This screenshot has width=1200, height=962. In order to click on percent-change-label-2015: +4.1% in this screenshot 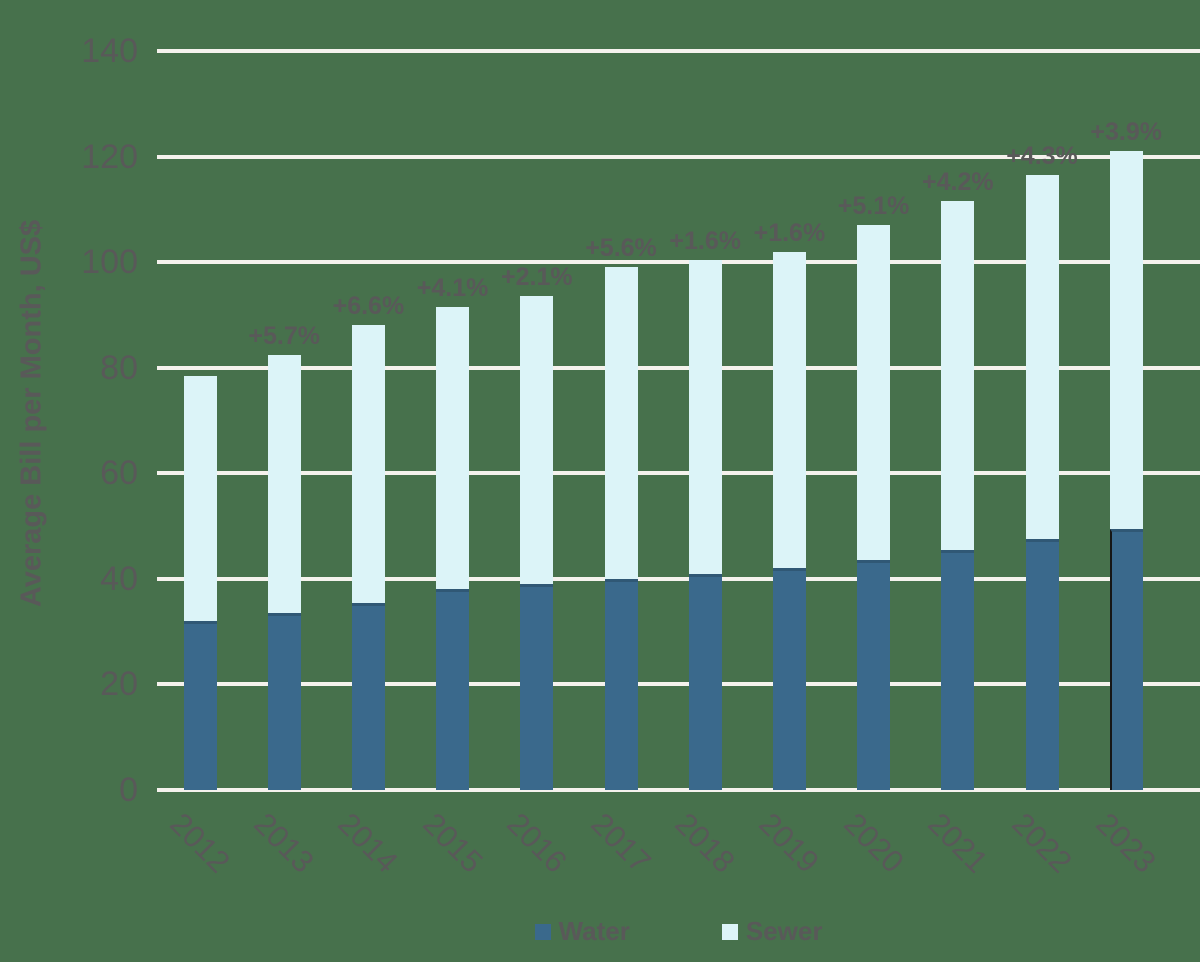, I will do `click(452, 288)`.